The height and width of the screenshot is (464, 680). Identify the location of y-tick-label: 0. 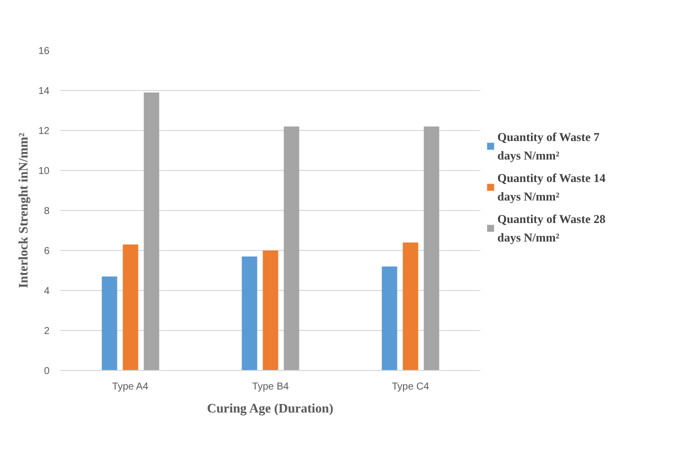
(47, 371).